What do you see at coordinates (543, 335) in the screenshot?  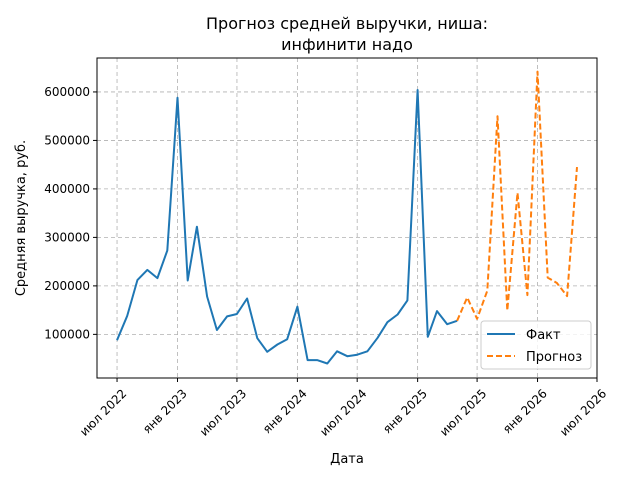 I see `legend-label-fact: Факт` at bounding box center [543, 335].